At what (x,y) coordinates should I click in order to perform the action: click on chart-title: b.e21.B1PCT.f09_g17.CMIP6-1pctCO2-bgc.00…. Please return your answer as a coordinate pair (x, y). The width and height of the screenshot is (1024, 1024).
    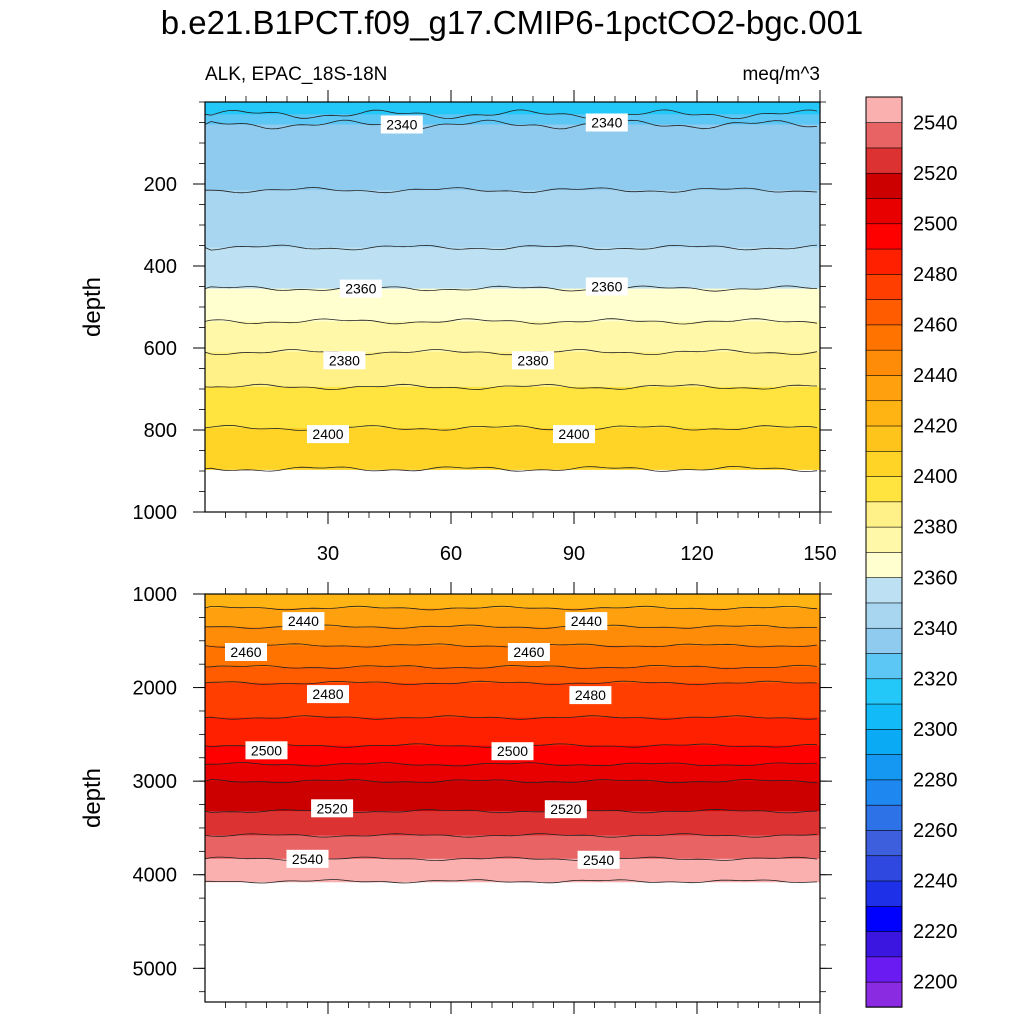
    Looking at the image, I should click on (512, 22).